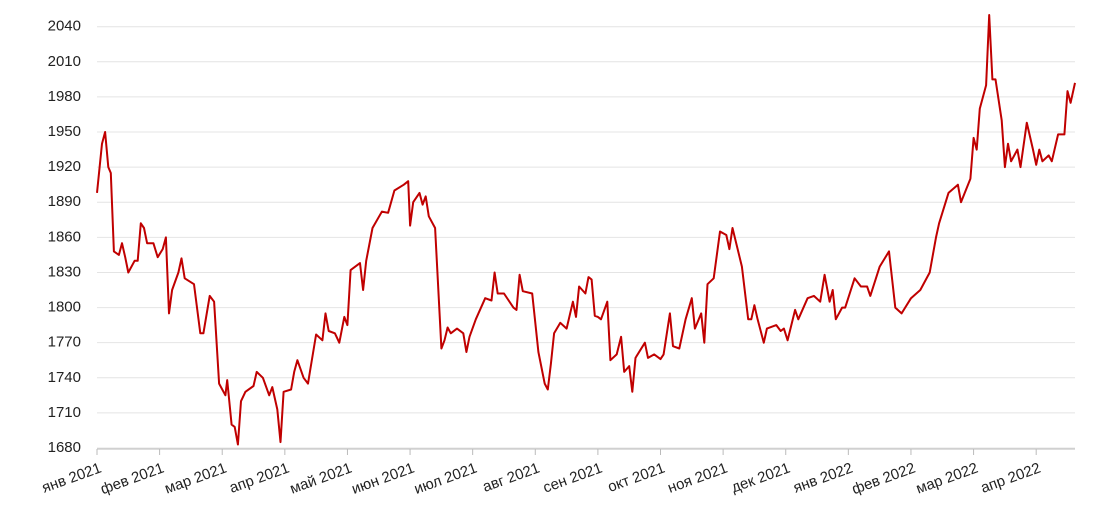 The width and height of the screenshot is (1100, 530). I want to click on x-tick-label: мар 2021, so click(195, 479).